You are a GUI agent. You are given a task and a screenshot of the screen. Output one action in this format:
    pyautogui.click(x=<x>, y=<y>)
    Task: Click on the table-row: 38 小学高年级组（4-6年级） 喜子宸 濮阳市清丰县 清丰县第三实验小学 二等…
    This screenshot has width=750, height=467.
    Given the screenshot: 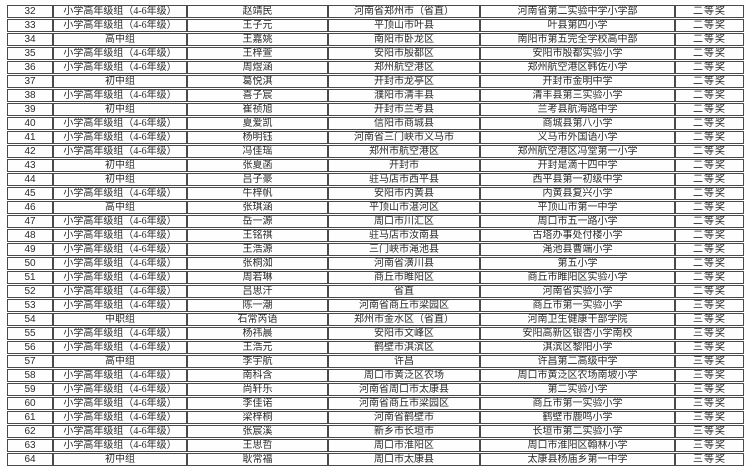 What is the action you would take?
    pyautogui.click(x=375, y=95)
    